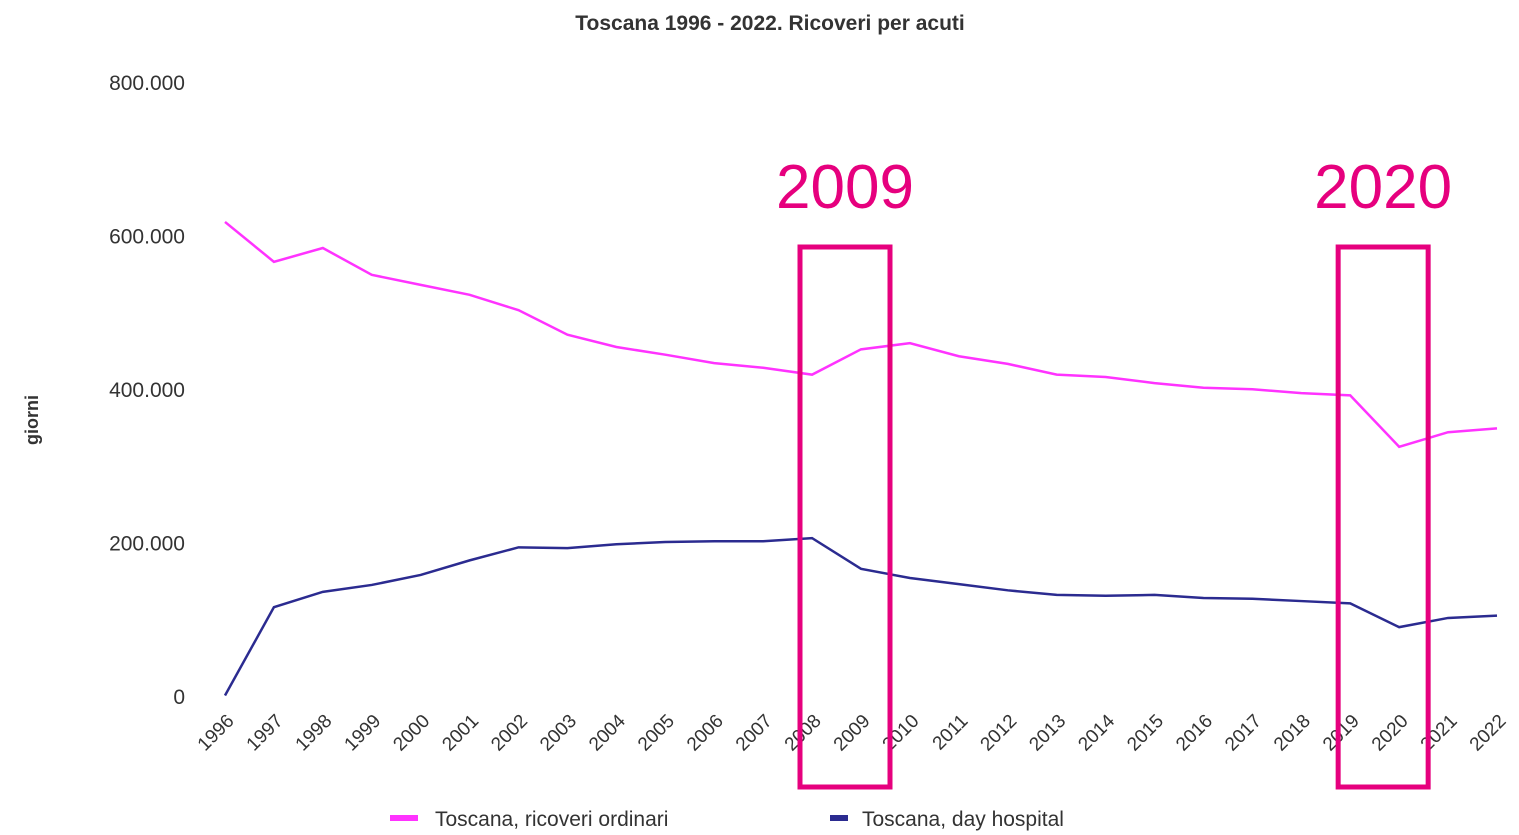  I want to click on x-tick-label: 2005, so click(656, 733).